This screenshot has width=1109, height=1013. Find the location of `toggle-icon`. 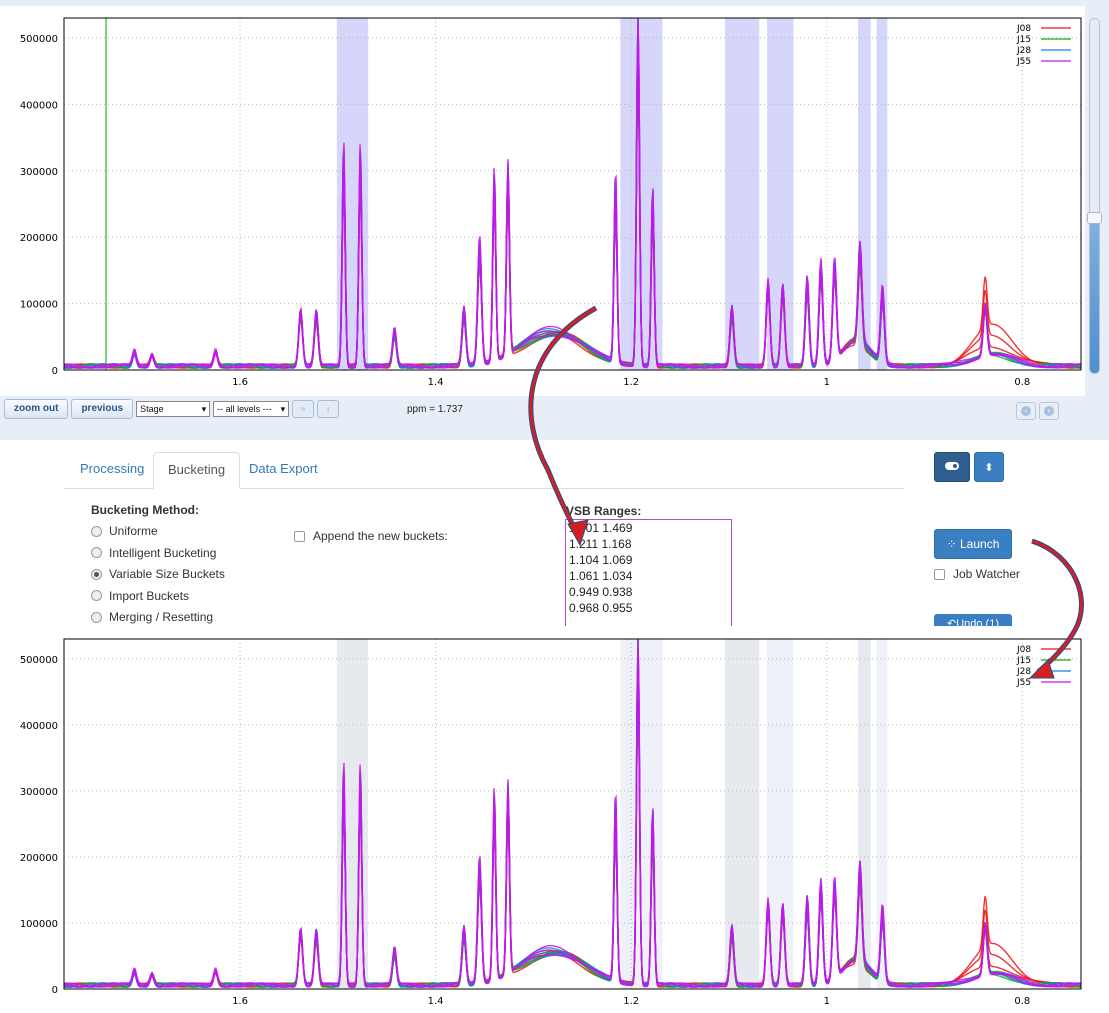

toggle-icon is located at coordinates (952, 466).